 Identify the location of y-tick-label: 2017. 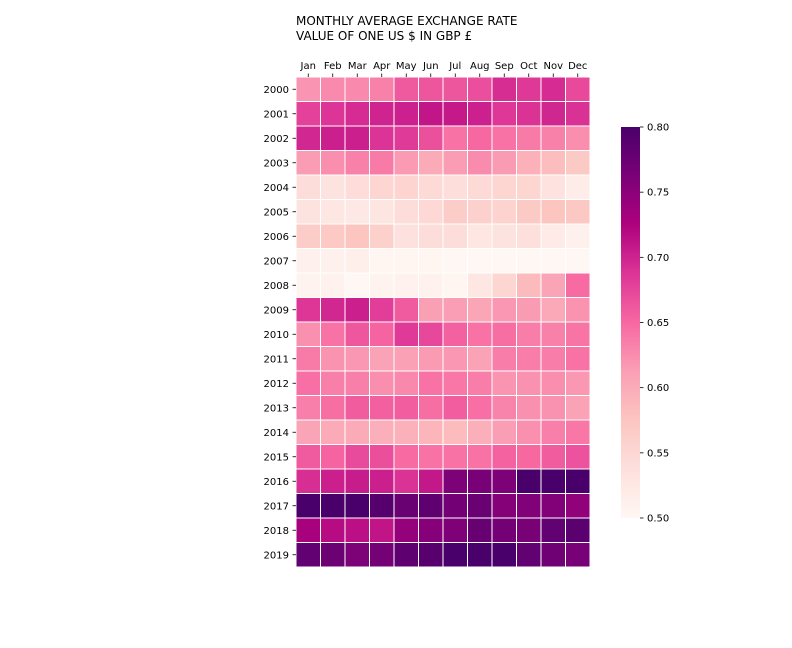
(276, 506).